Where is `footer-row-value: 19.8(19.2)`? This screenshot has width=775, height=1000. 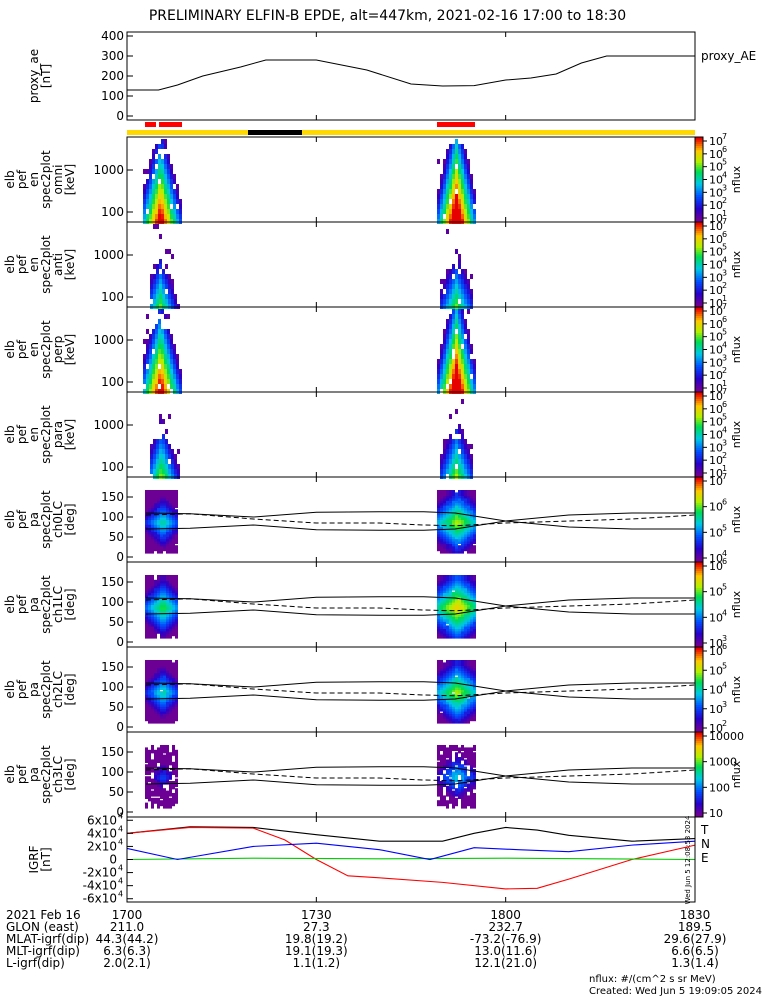
footer-row-value: 19.8(19.2) is located at coordinates (316, 939).